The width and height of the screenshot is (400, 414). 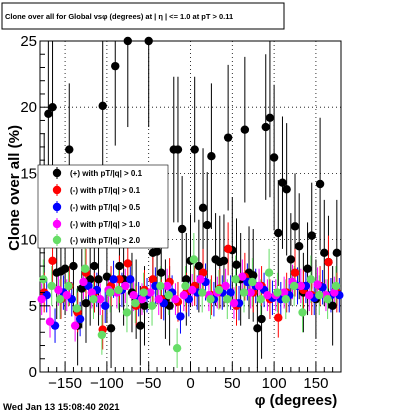 I want to click on legend-label: (-) with pT/|q| > 0.5, so click(x=105, y=207).